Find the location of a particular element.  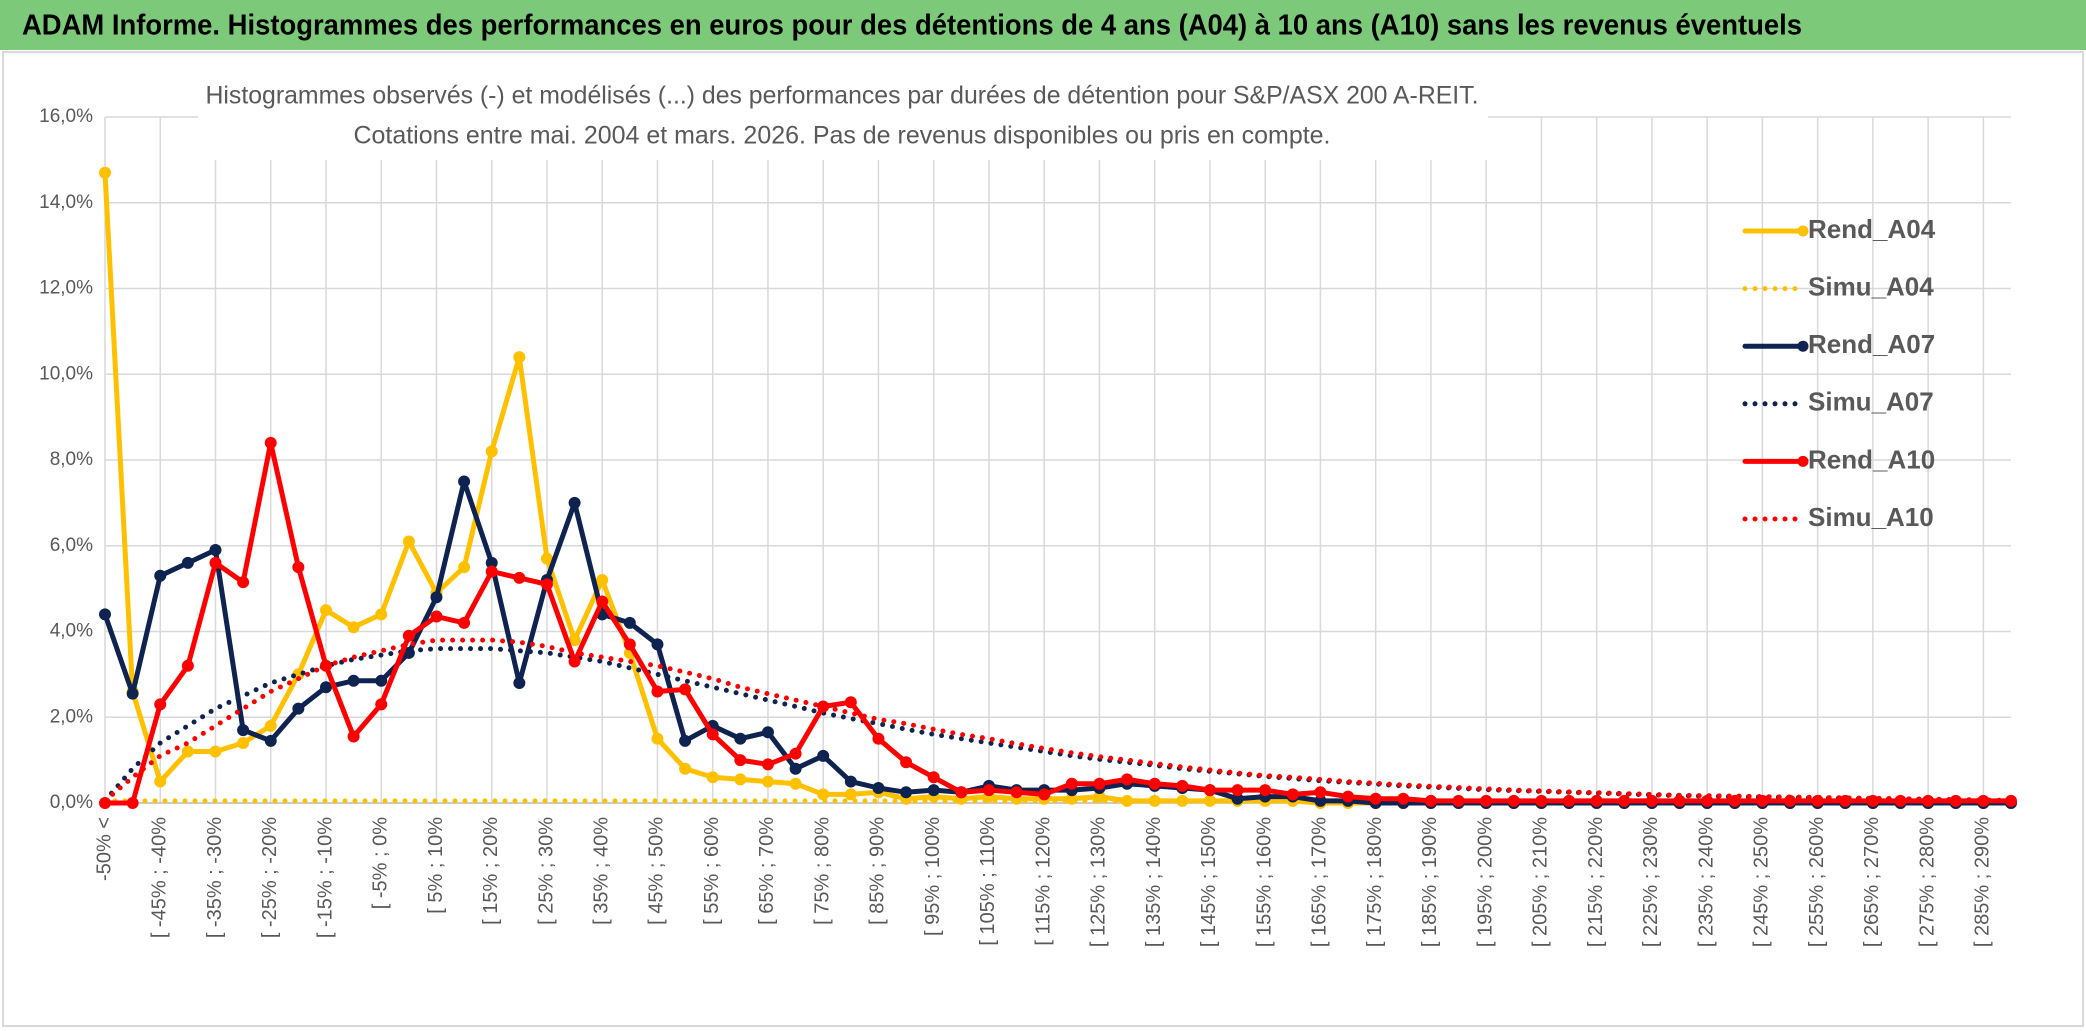

x-tick-label: [ 25% ; 30% is located at coordinates (546, 871).